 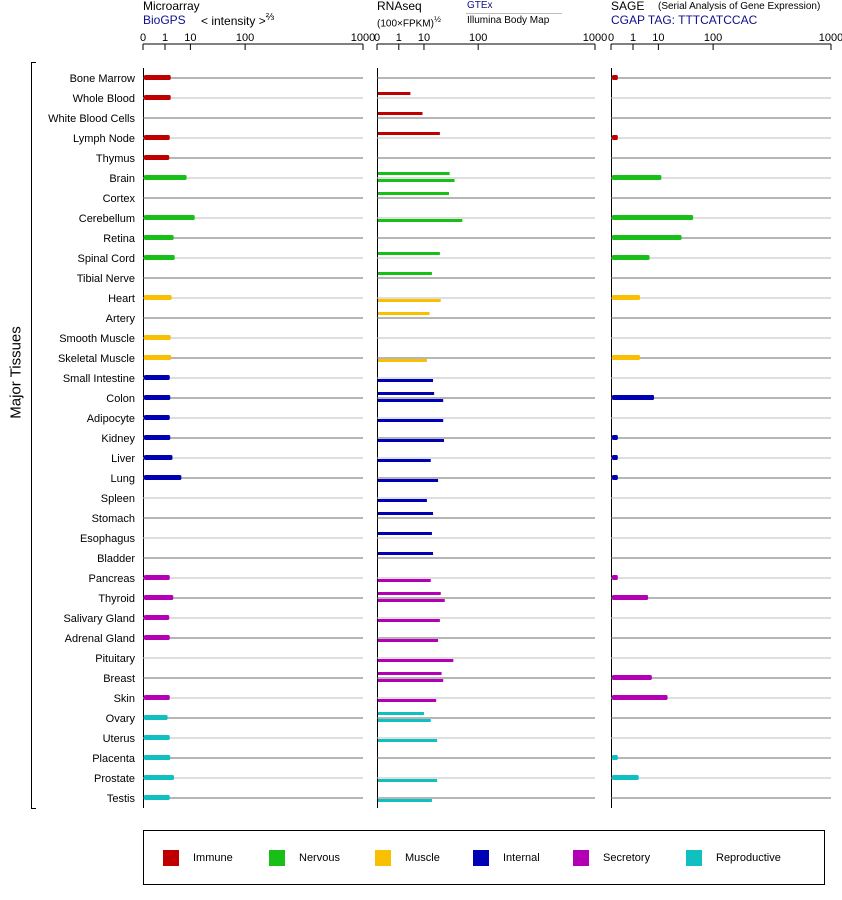 What do you see at coordinates (33, 435) in the screenshot?
I see `tissue-bracket` at bounding box center [33, 435].